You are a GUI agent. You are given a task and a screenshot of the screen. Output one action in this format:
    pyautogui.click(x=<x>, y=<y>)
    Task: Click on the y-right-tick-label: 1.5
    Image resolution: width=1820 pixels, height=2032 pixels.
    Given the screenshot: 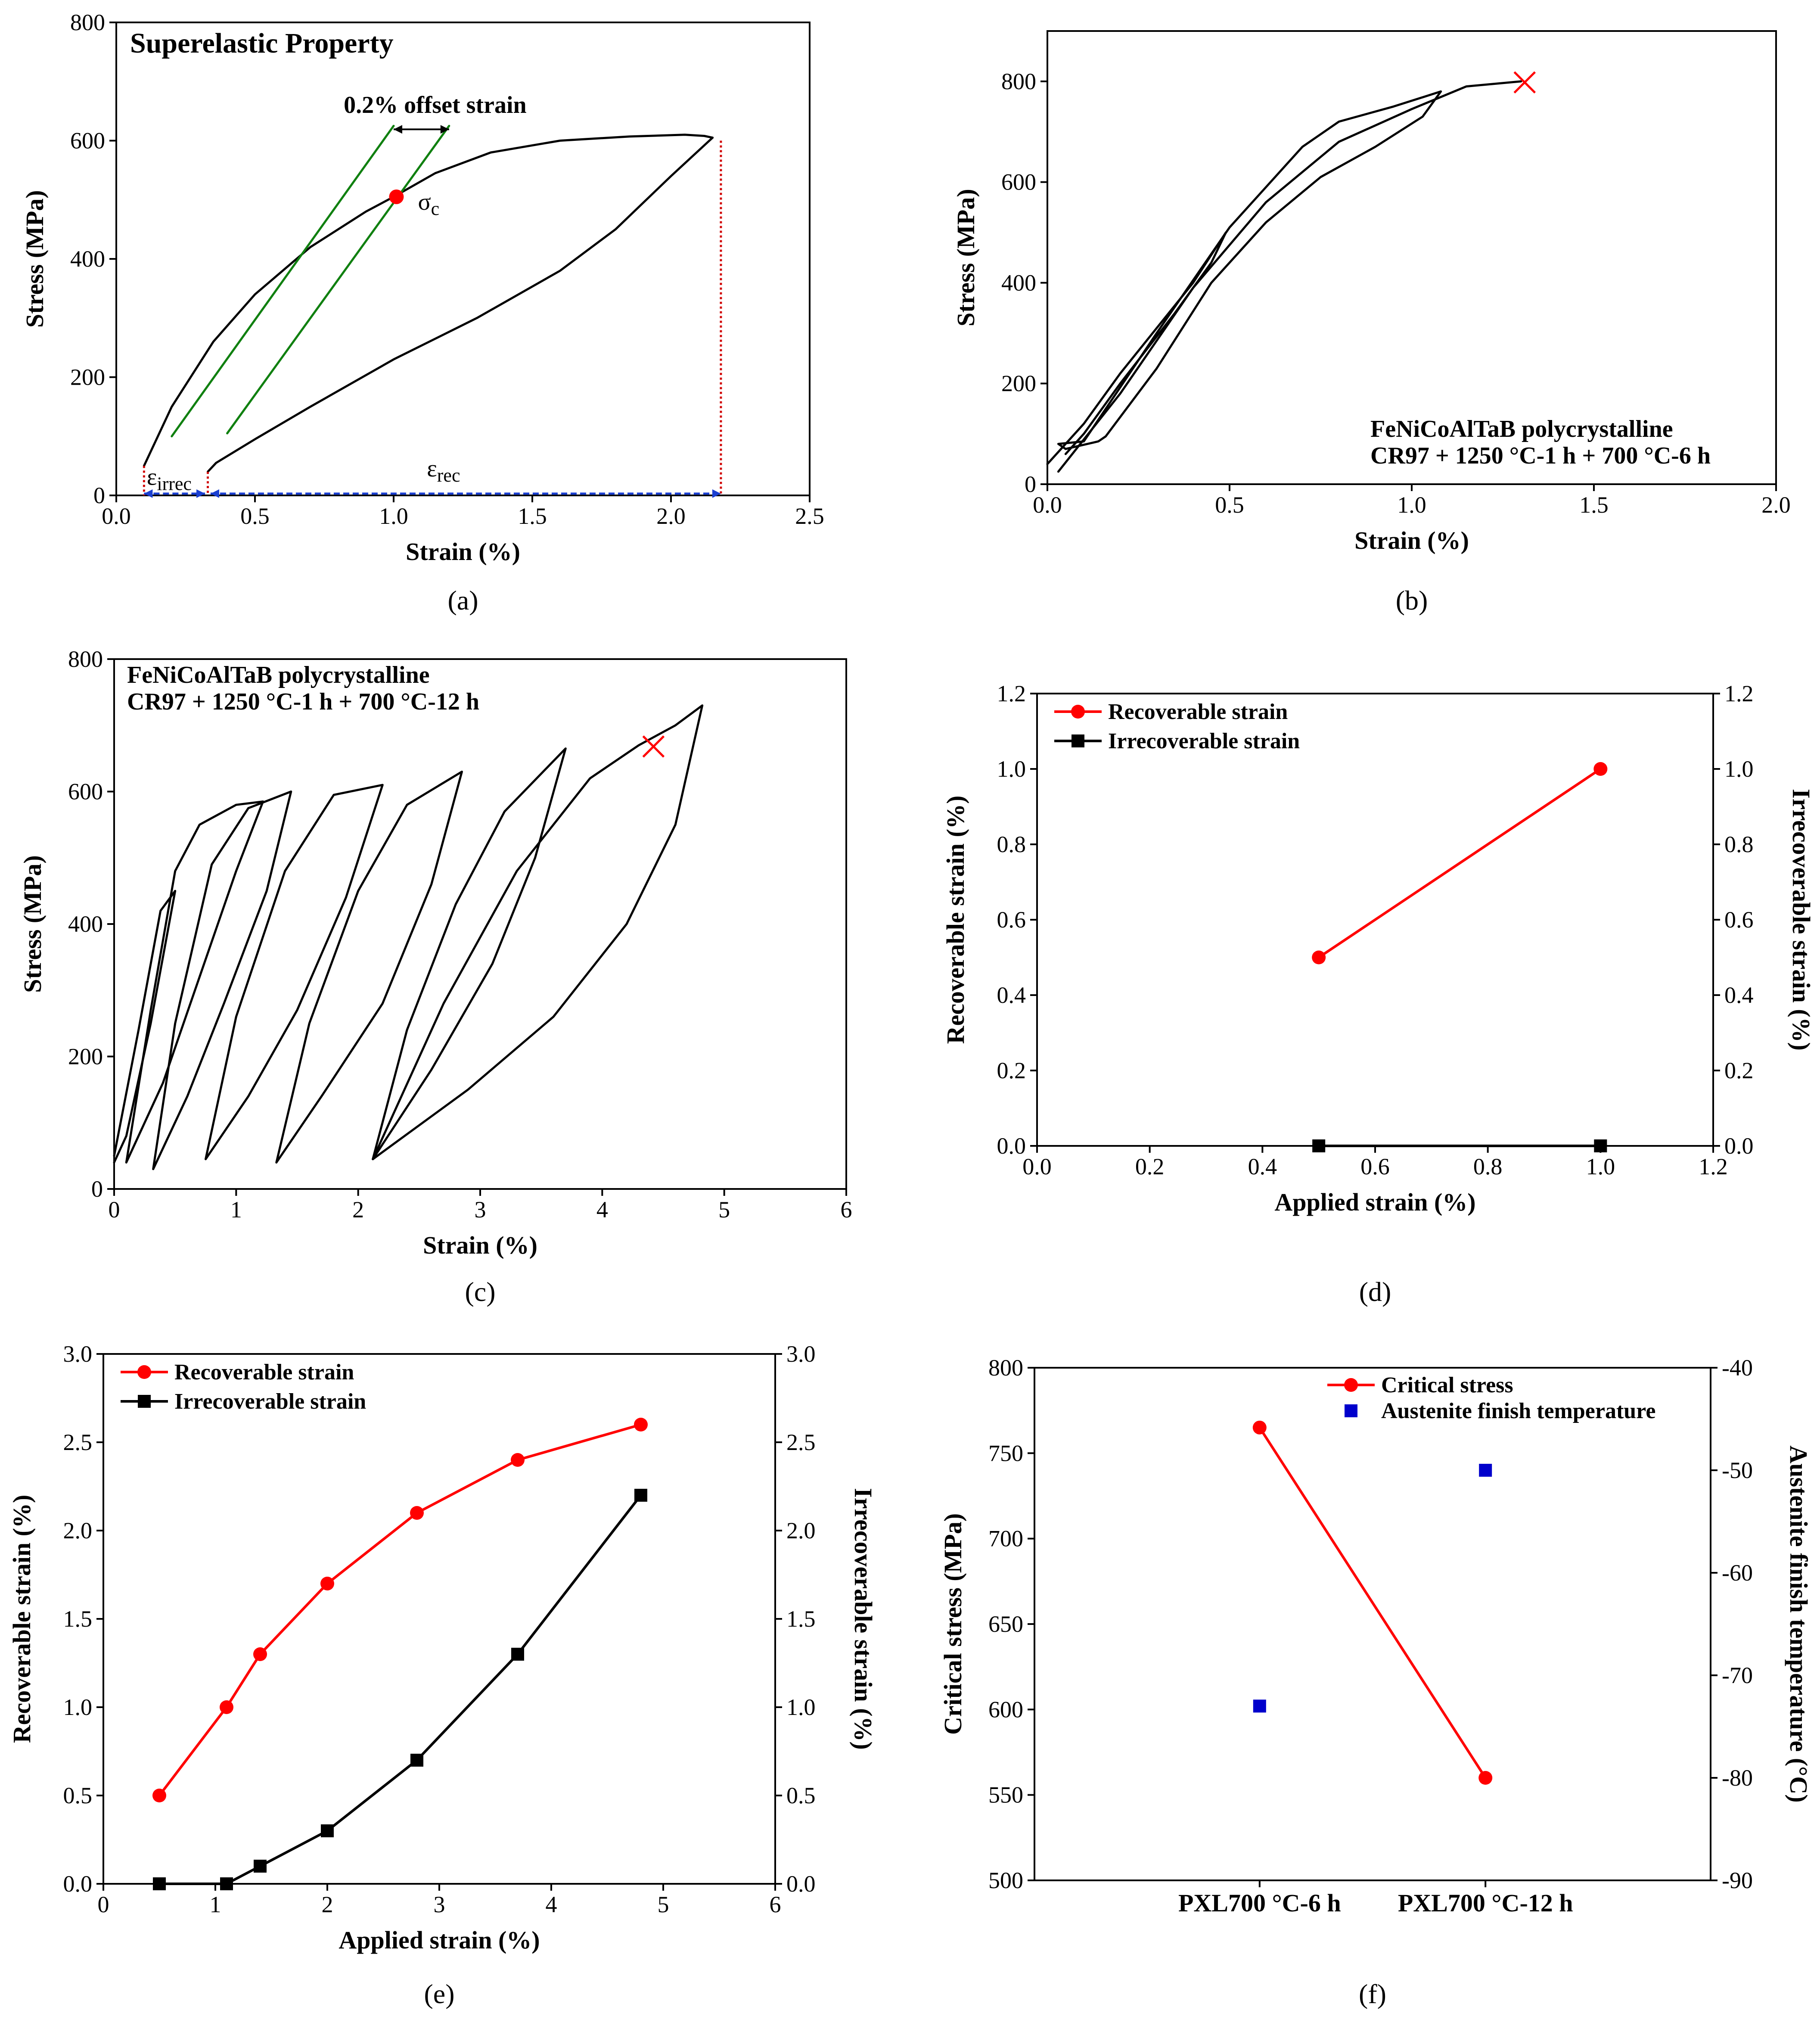 What is the action you would take?
    pyautogui.click(x=801, y=1619)
    